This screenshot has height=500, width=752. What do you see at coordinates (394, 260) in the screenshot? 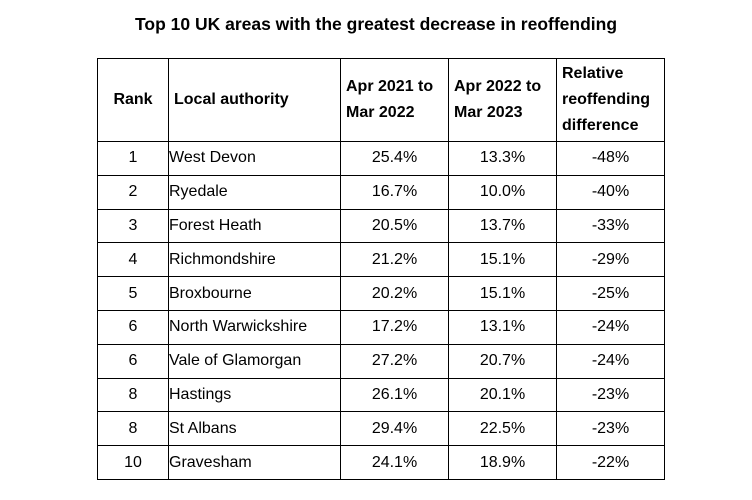
I see `period1-cell: 21.2%` at bounding box center [394, 260].